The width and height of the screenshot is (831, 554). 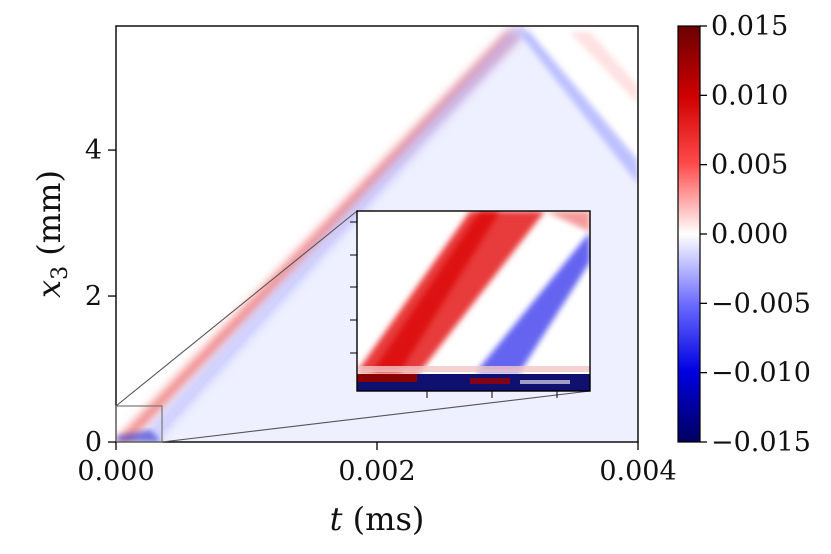 I want to click on y-tick-label: 2, so click(x=93, y=296).